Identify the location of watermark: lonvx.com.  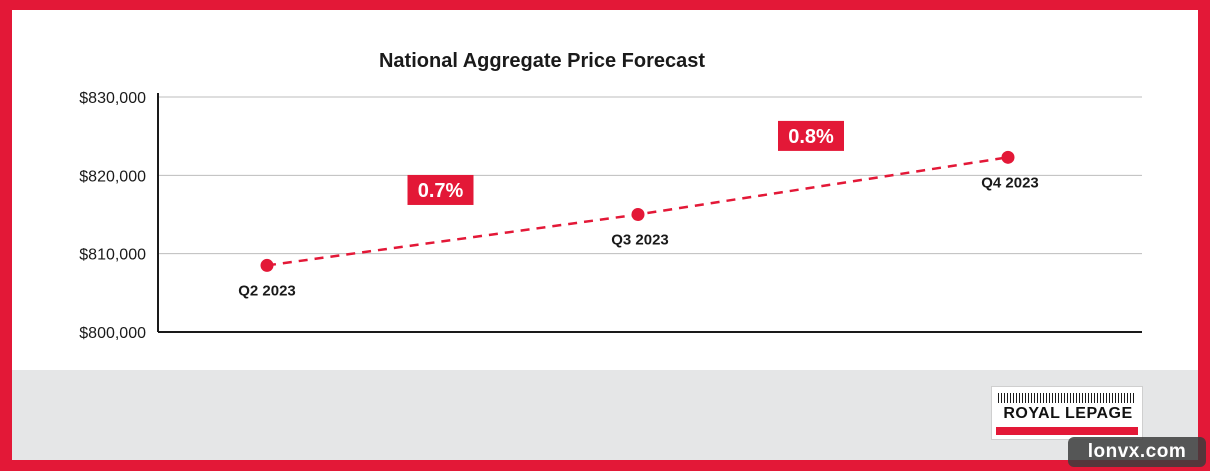
(1137, 452).